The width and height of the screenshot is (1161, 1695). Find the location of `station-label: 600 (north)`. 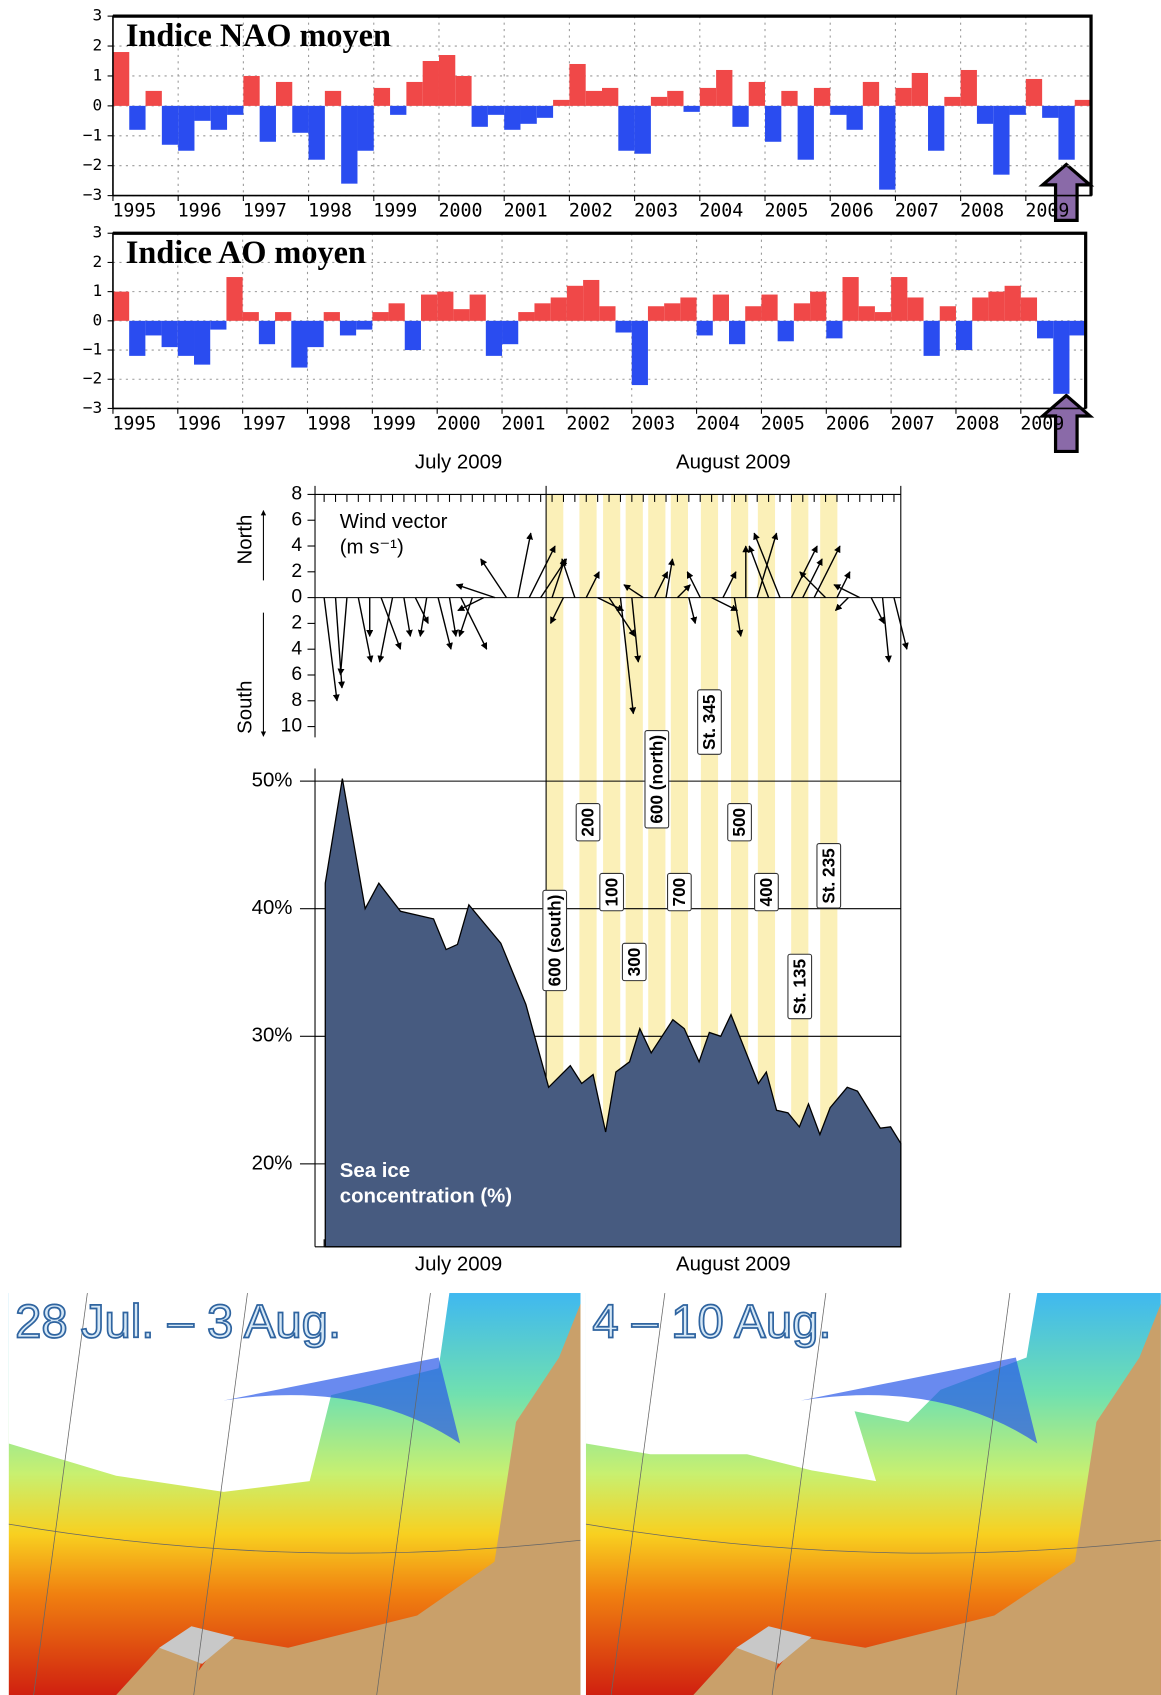

station-label: 600 (north) is located at coordinates (657, 779).